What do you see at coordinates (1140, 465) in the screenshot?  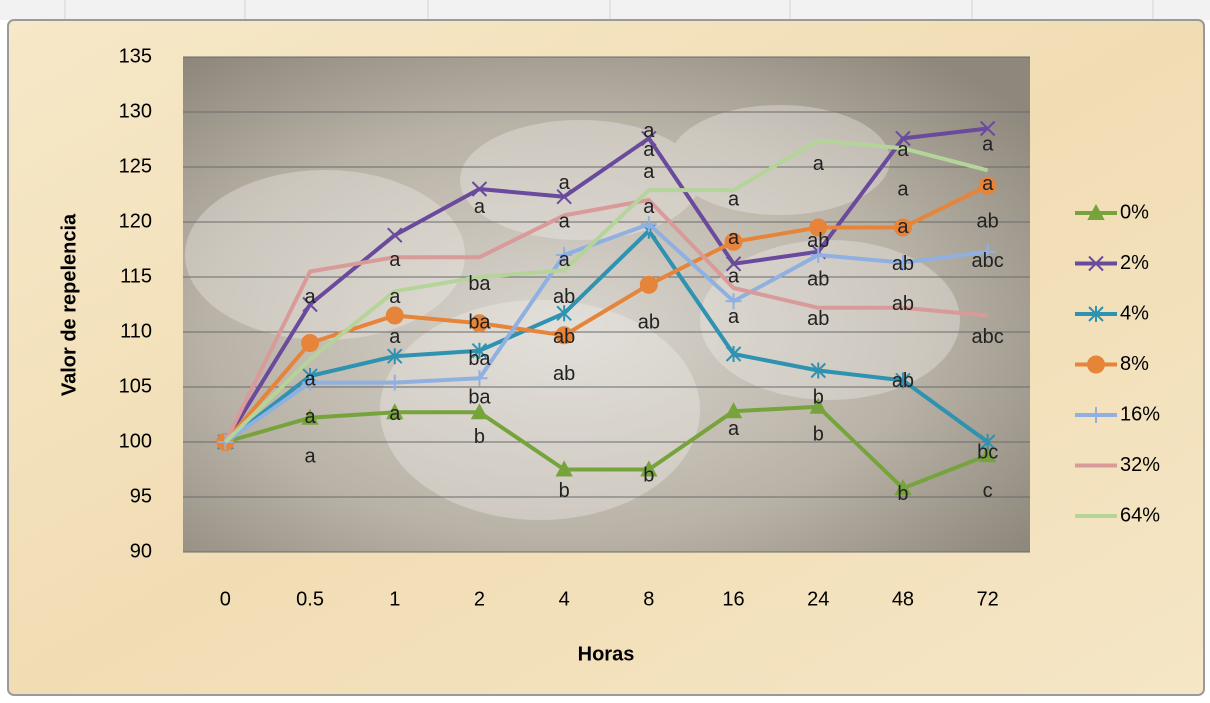 I see `legend-label: 32%` at bounding box center [1140, 465].